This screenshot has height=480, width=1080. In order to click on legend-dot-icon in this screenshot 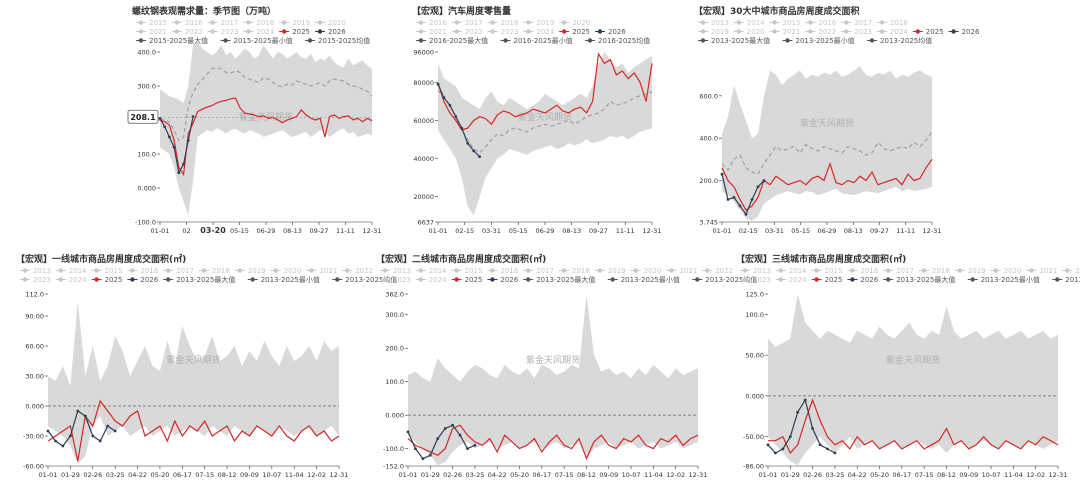, I will do `click(320, 31)`.